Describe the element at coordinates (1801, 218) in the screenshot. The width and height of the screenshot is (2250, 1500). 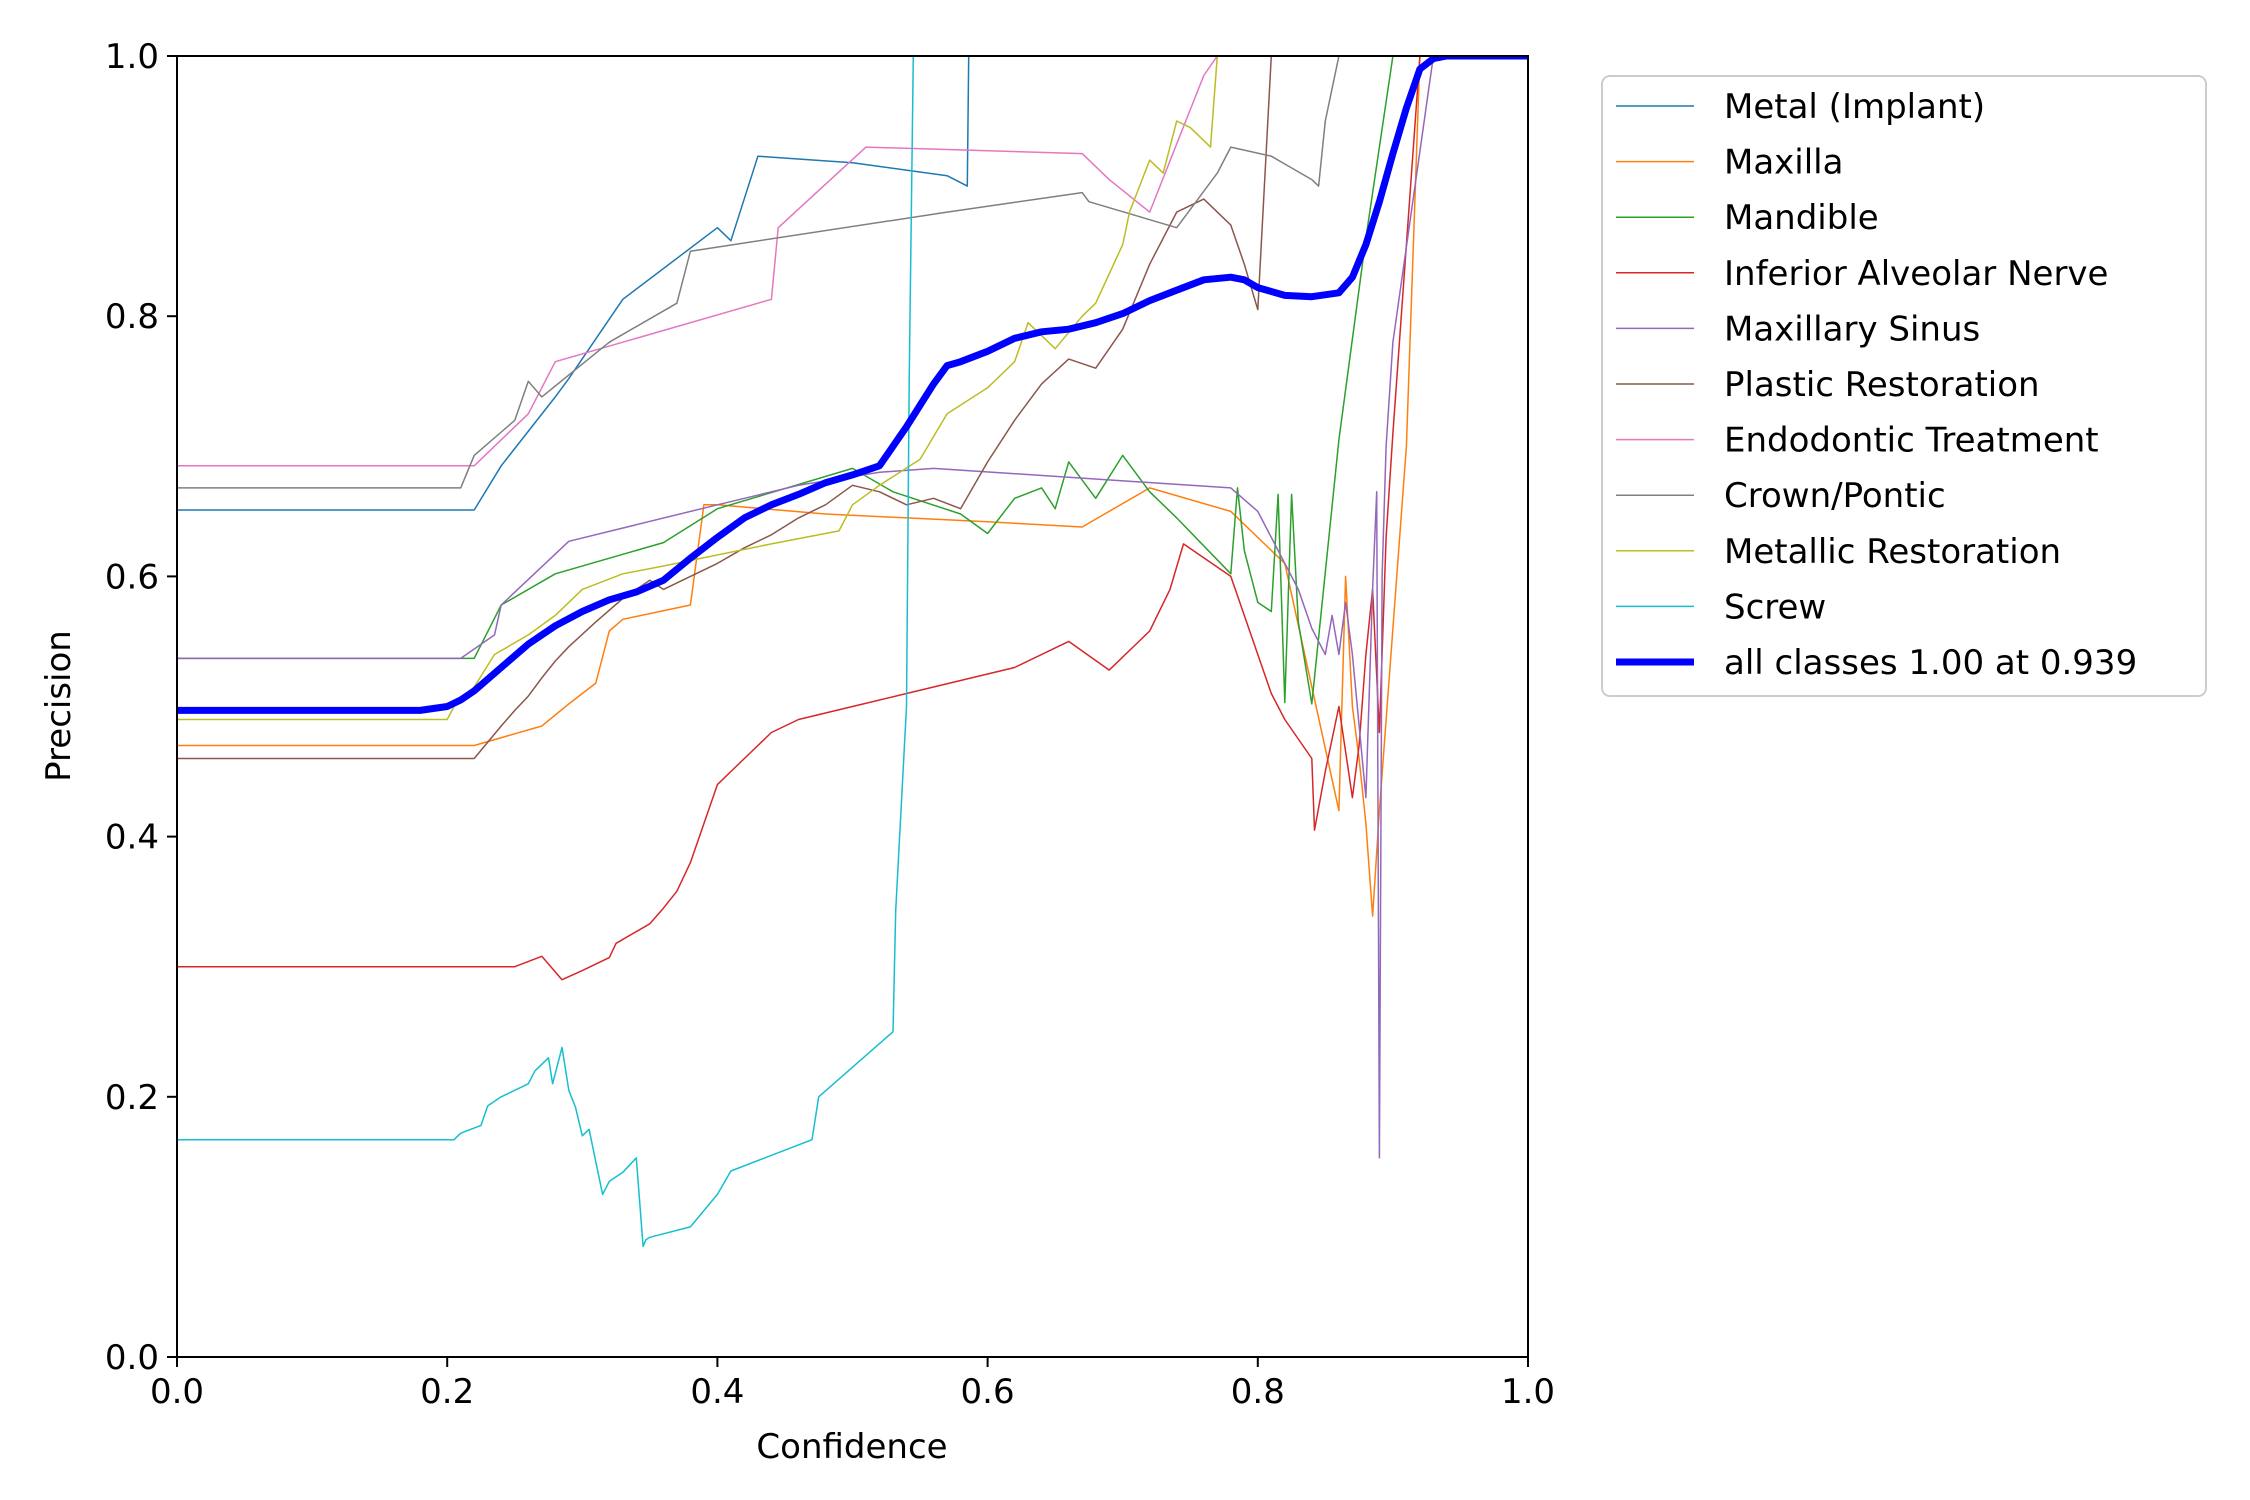
I see `legend-label: Mandible` at that location.